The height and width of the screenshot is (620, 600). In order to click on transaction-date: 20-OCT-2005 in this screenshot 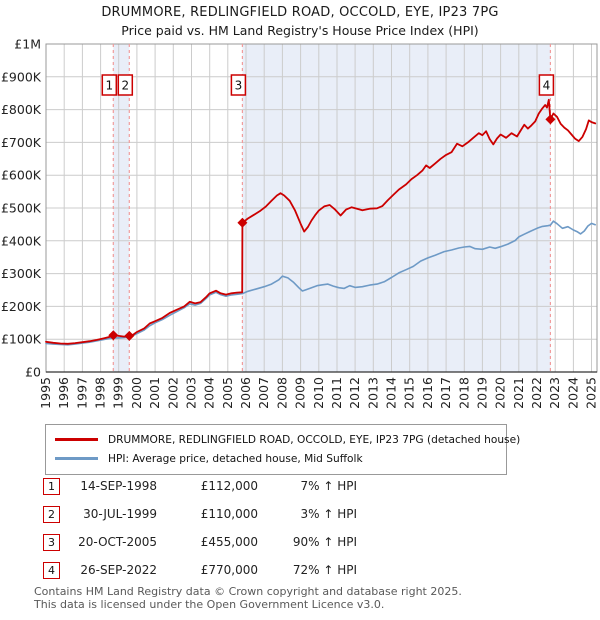, I will do `click(117, 542)`.